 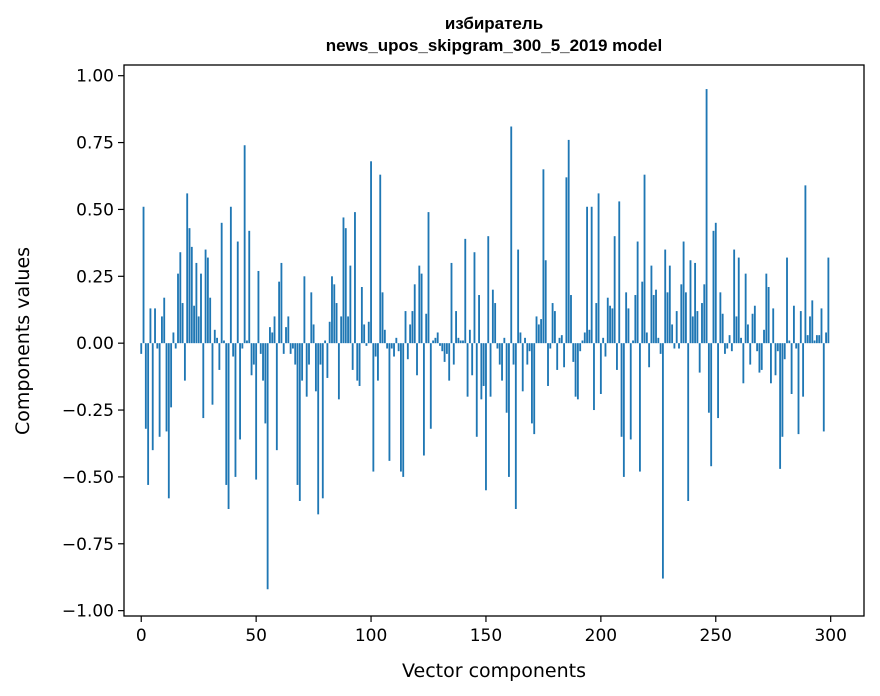 What do you see at coordinates (95, 344) in the screenshot?
I see `y-tick-label: 0.00` at bounding box center [95, 344].